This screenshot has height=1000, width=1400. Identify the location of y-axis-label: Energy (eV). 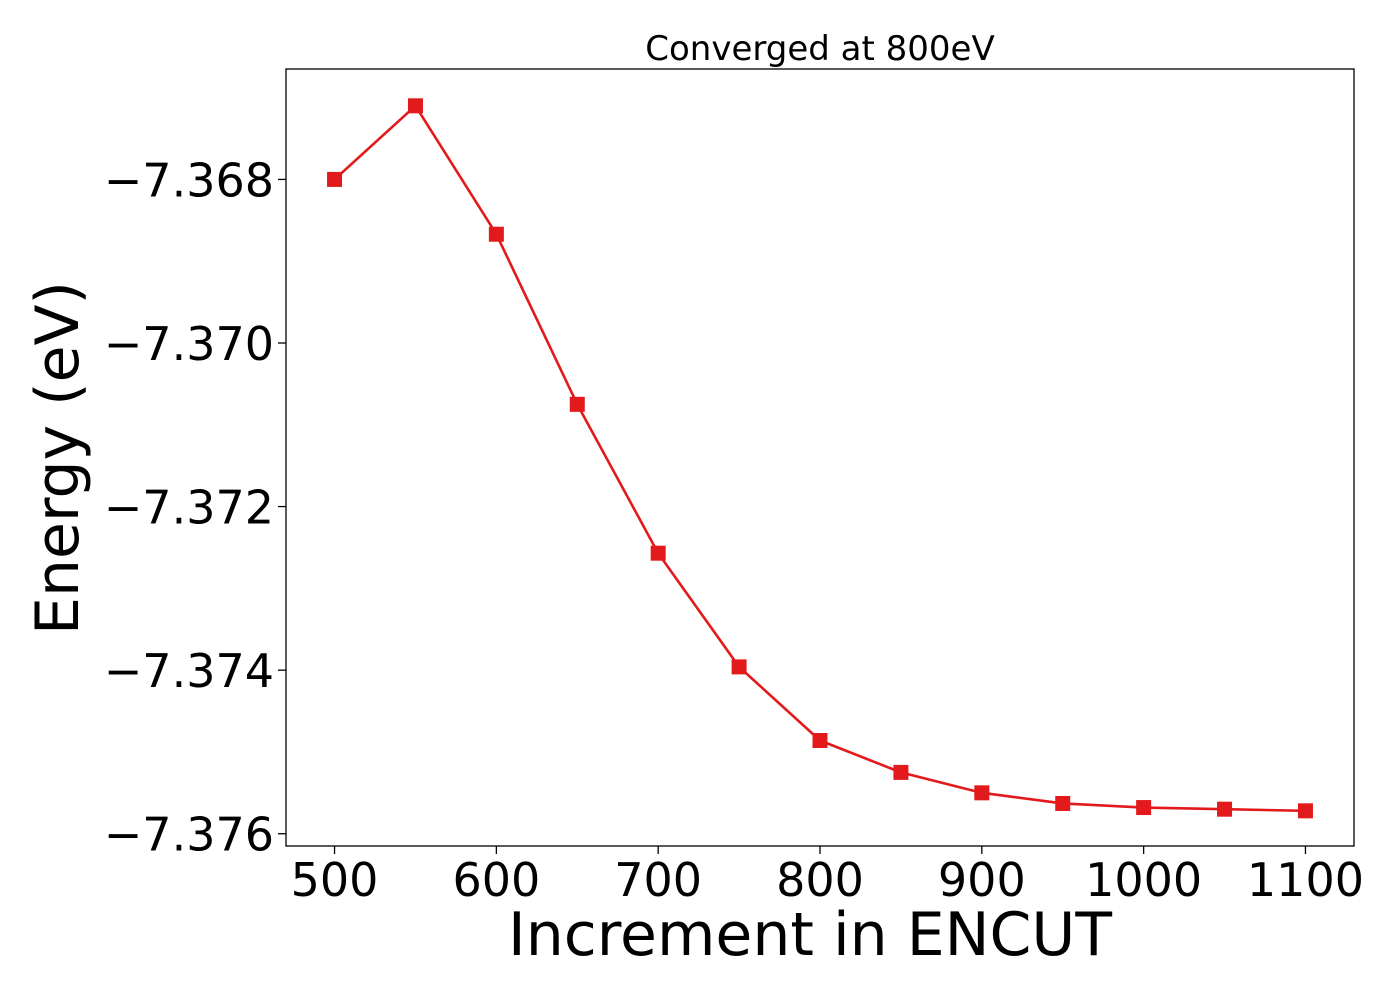
(58, 458).